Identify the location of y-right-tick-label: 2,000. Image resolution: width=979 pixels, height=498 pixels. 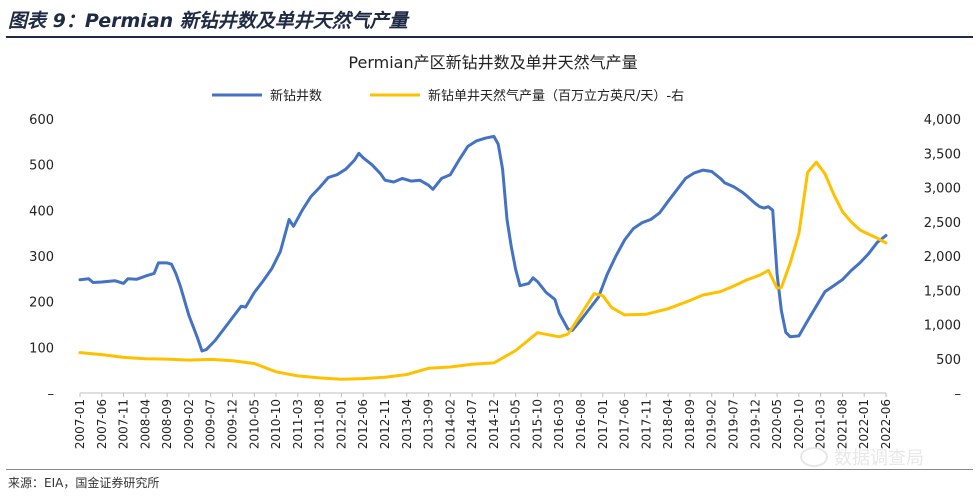
(942, 257).